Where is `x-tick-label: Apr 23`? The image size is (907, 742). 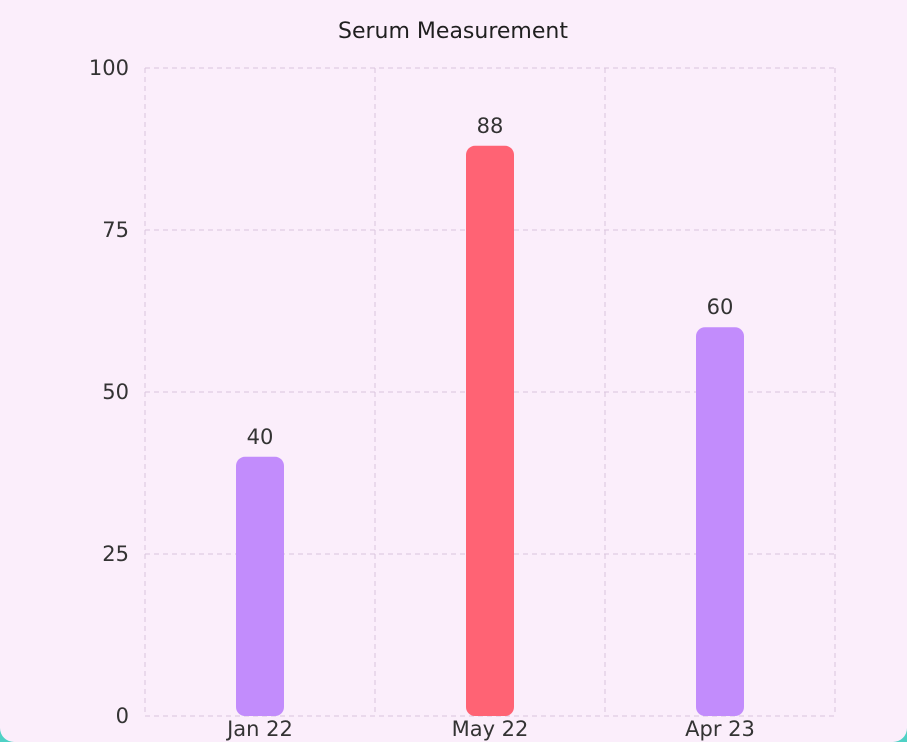 x-tick-label: Apr 23 is located at coordinates (720, 729).